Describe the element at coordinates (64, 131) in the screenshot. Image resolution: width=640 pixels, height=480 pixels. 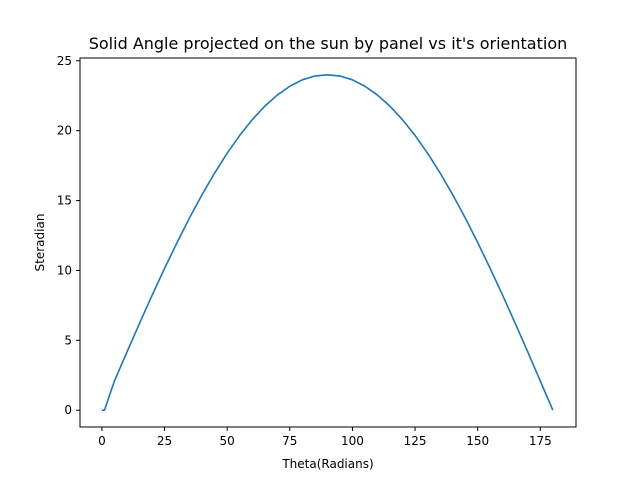
I see `y-tick-label: 20` at that location.